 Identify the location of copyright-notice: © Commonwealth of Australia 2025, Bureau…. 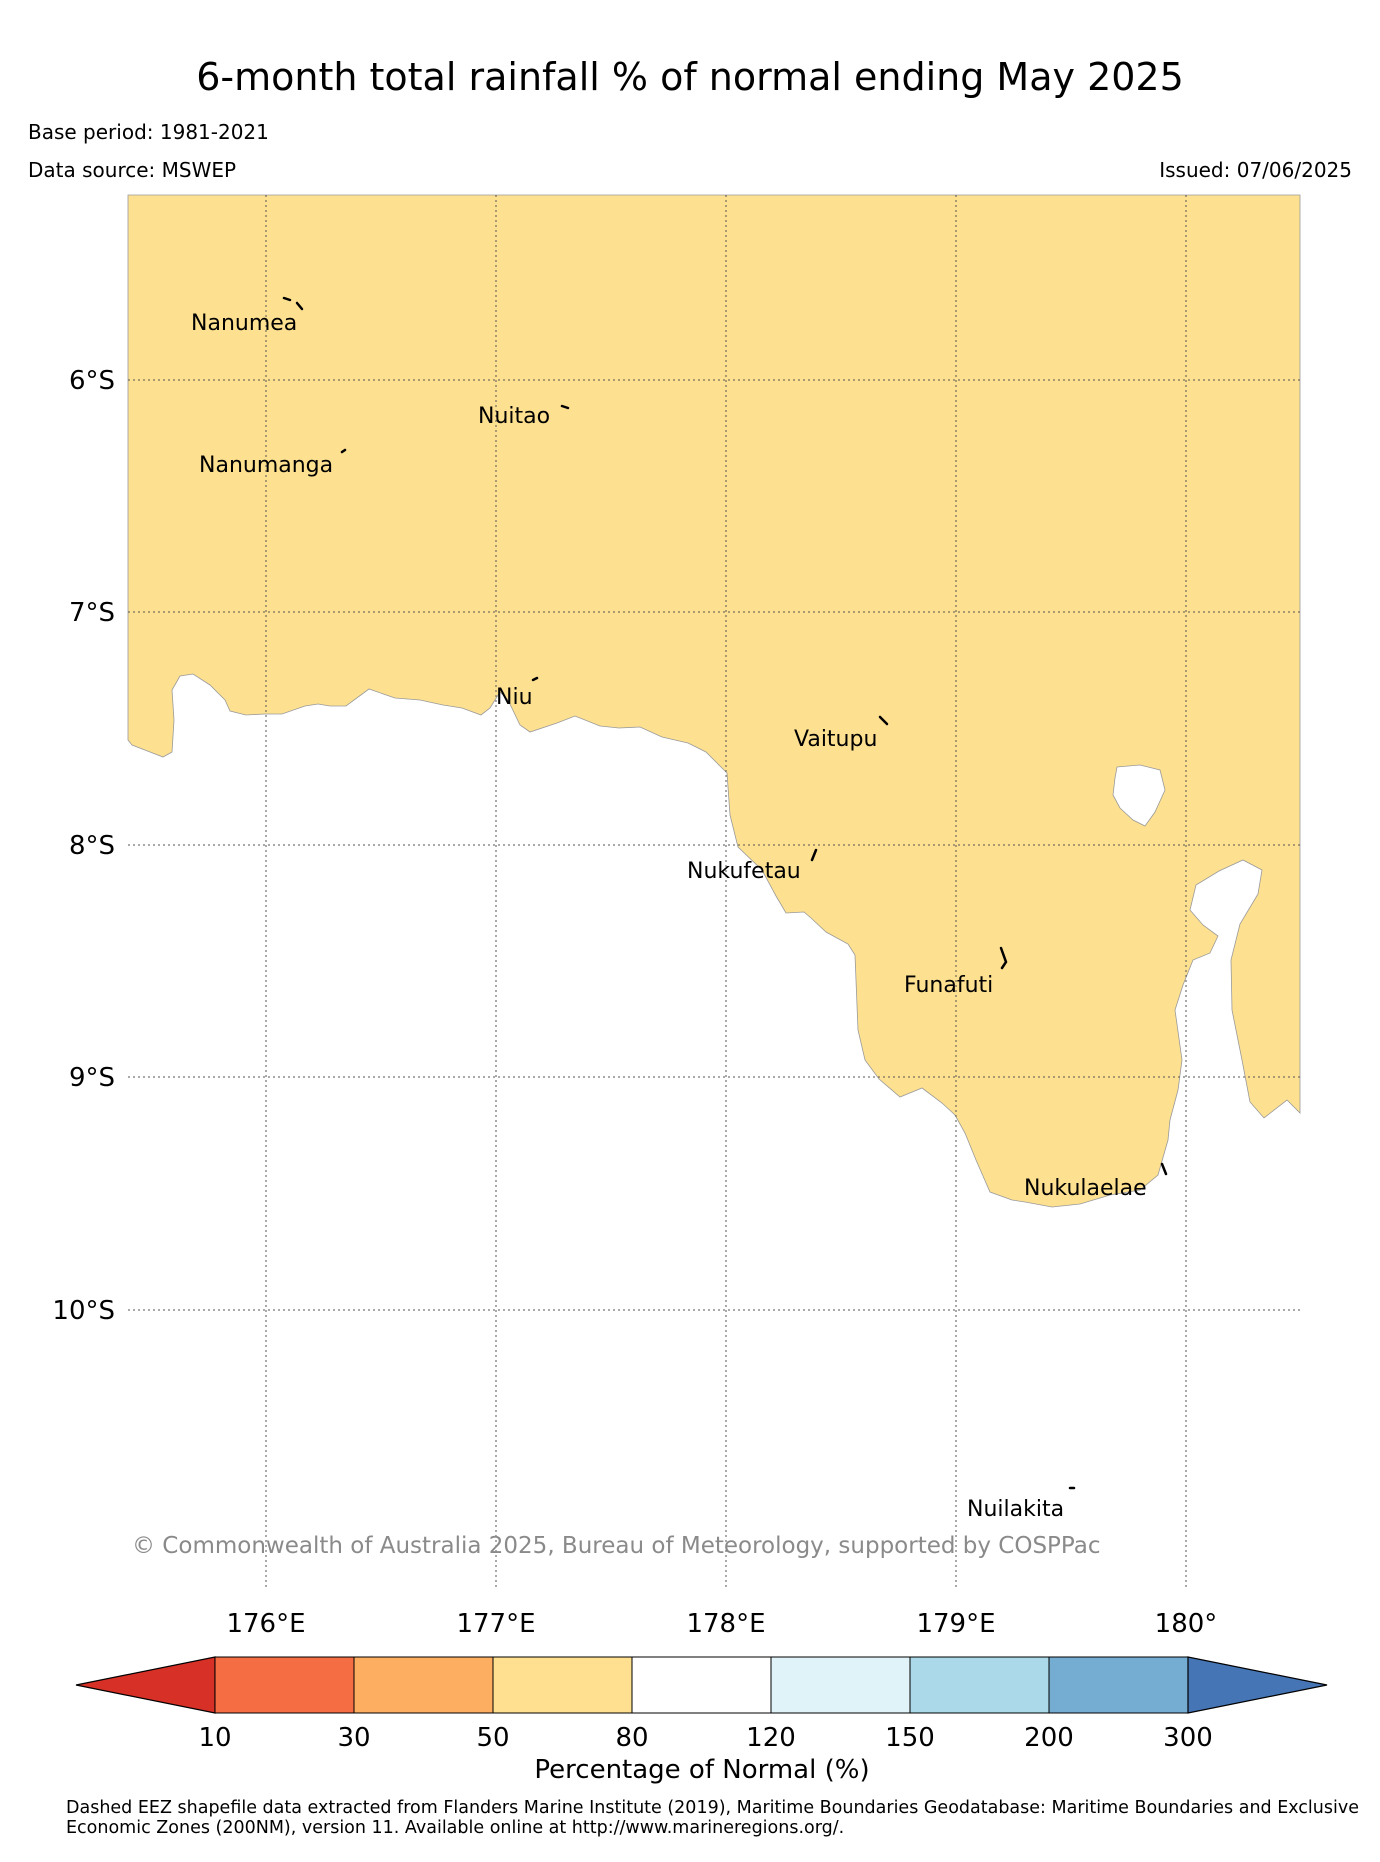
(616, 1546).